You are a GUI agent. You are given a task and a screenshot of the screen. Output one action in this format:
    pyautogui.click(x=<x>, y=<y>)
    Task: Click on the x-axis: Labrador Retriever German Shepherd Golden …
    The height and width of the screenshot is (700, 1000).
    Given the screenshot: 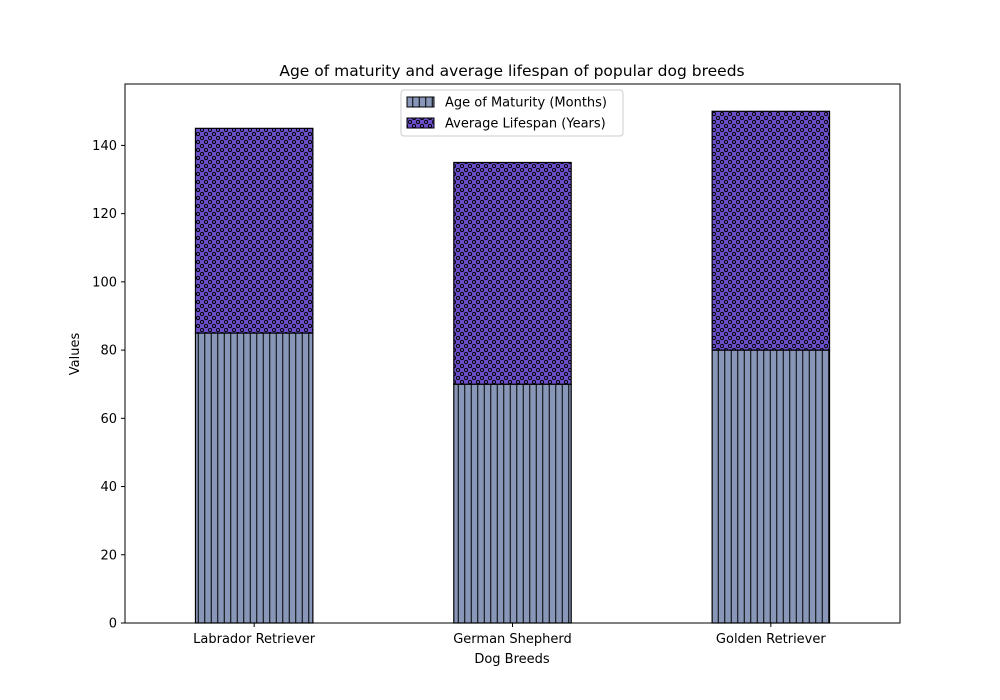 What is the action you would take?
    pyautogui.click(x=509, y=635)
    